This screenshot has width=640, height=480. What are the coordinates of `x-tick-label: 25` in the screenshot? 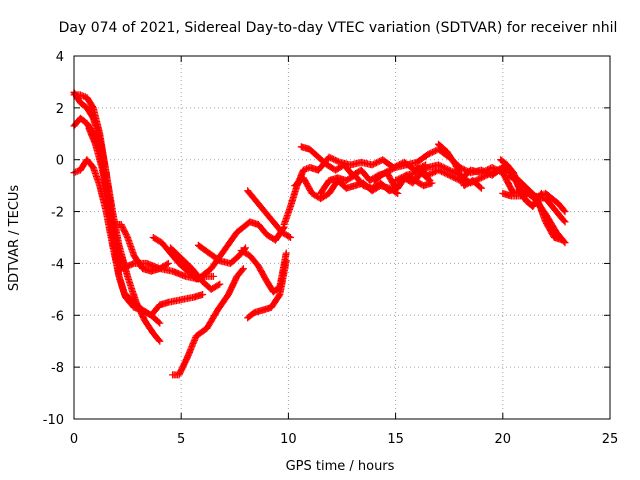 It's located at (610, 439).